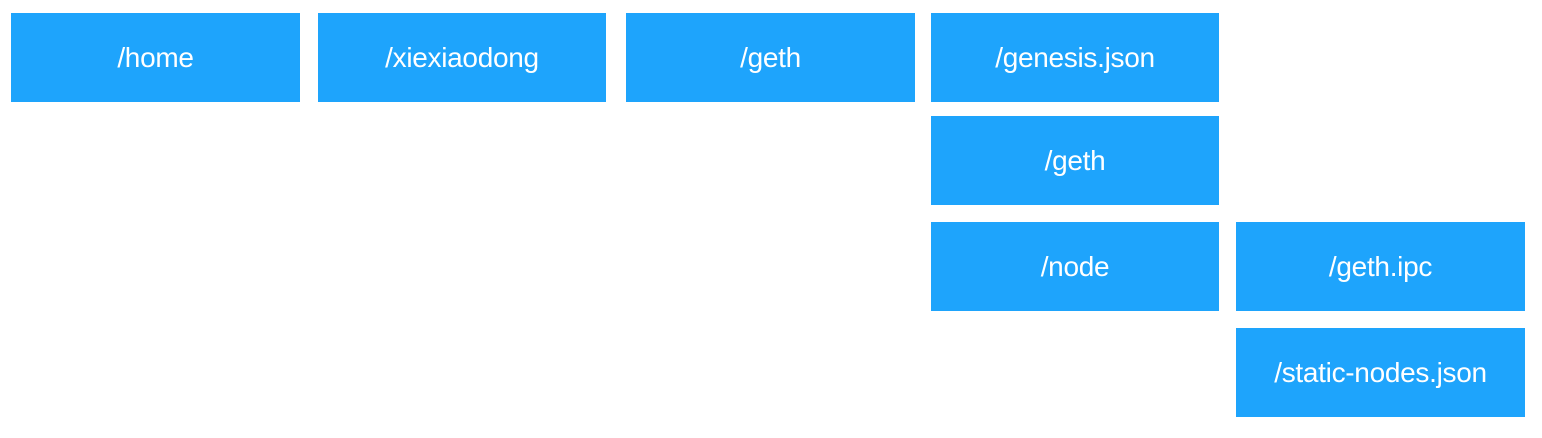 The image size is (1542, 438). I want to click on dir-geth-label: /geth, so click(770, 57).